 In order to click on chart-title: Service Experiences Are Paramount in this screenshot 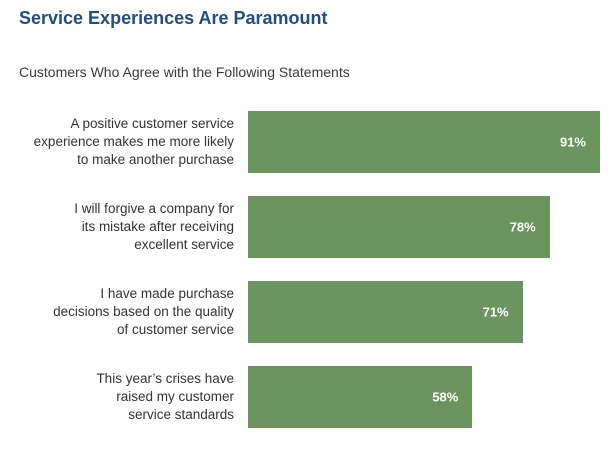, I will do `click(173, 18)`.